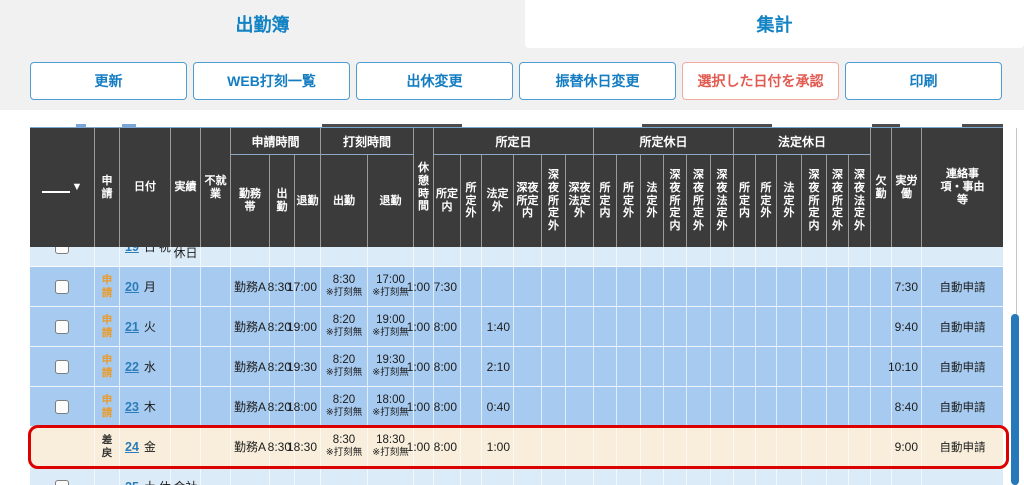  Describe the element at coordinates (907, 476) in the screenshot. I see `cell-jitsuro` at that location.